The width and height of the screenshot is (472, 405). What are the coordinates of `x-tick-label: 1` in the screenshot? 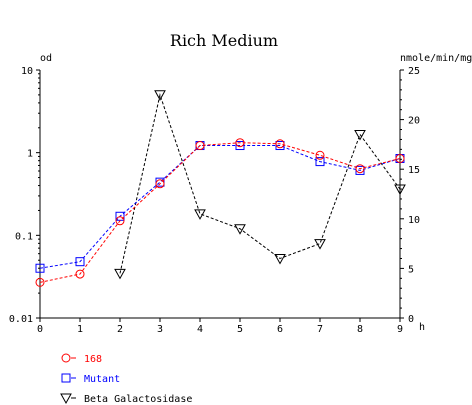 It's located at (80, 329).